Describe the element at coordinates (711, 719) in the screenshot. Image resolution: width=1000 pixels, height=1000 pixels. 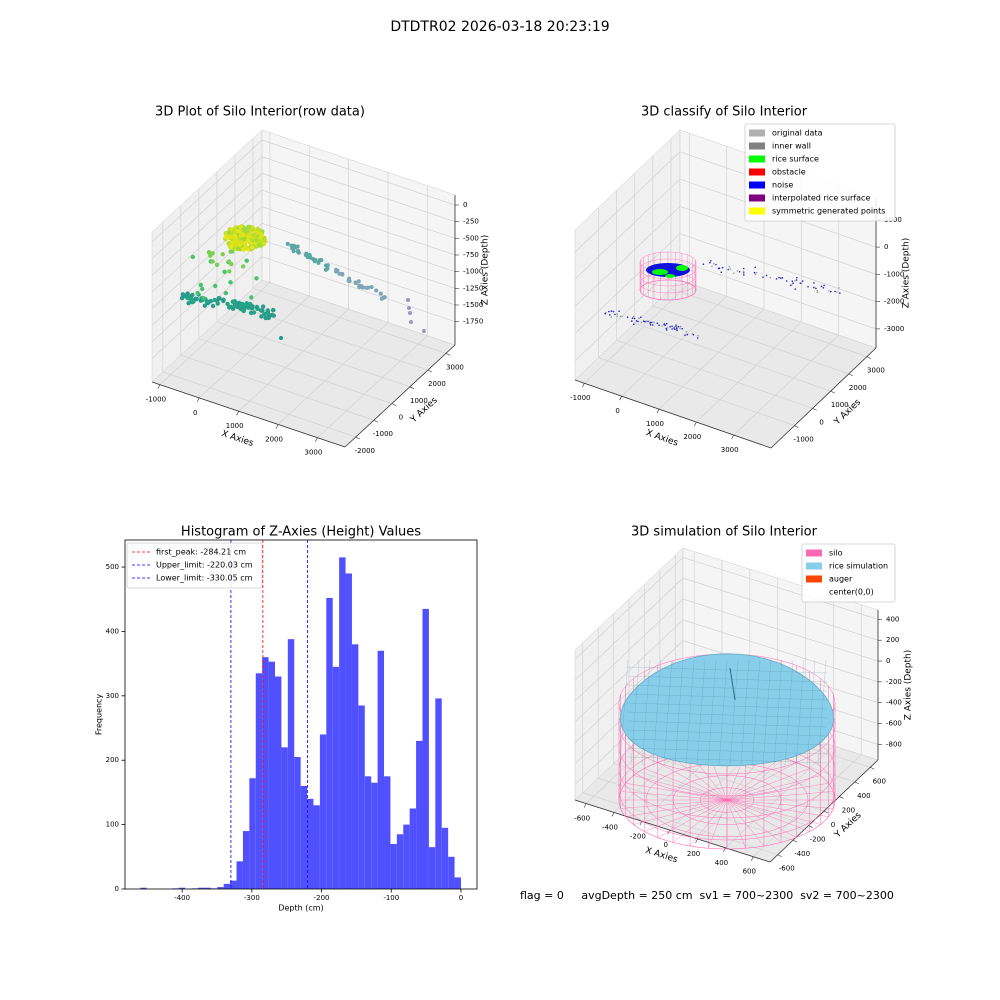
I see `y-grid-line` at that location.